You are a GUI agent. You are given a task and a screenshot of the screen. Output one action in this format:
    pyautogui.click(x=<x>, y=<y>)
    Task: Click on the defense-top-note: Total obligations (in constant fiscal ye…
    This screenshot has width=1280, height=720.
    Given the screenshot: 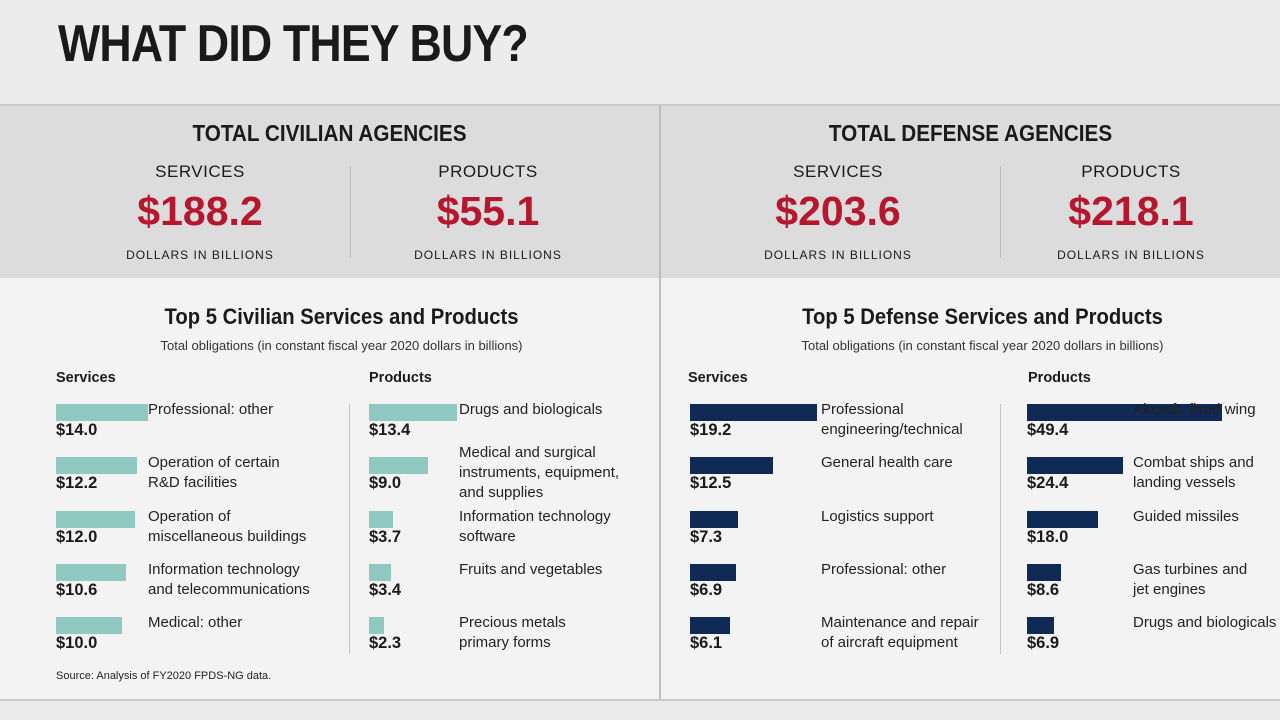 What is the action you would take?
    pyautogui.click(x=982, y=345)
    